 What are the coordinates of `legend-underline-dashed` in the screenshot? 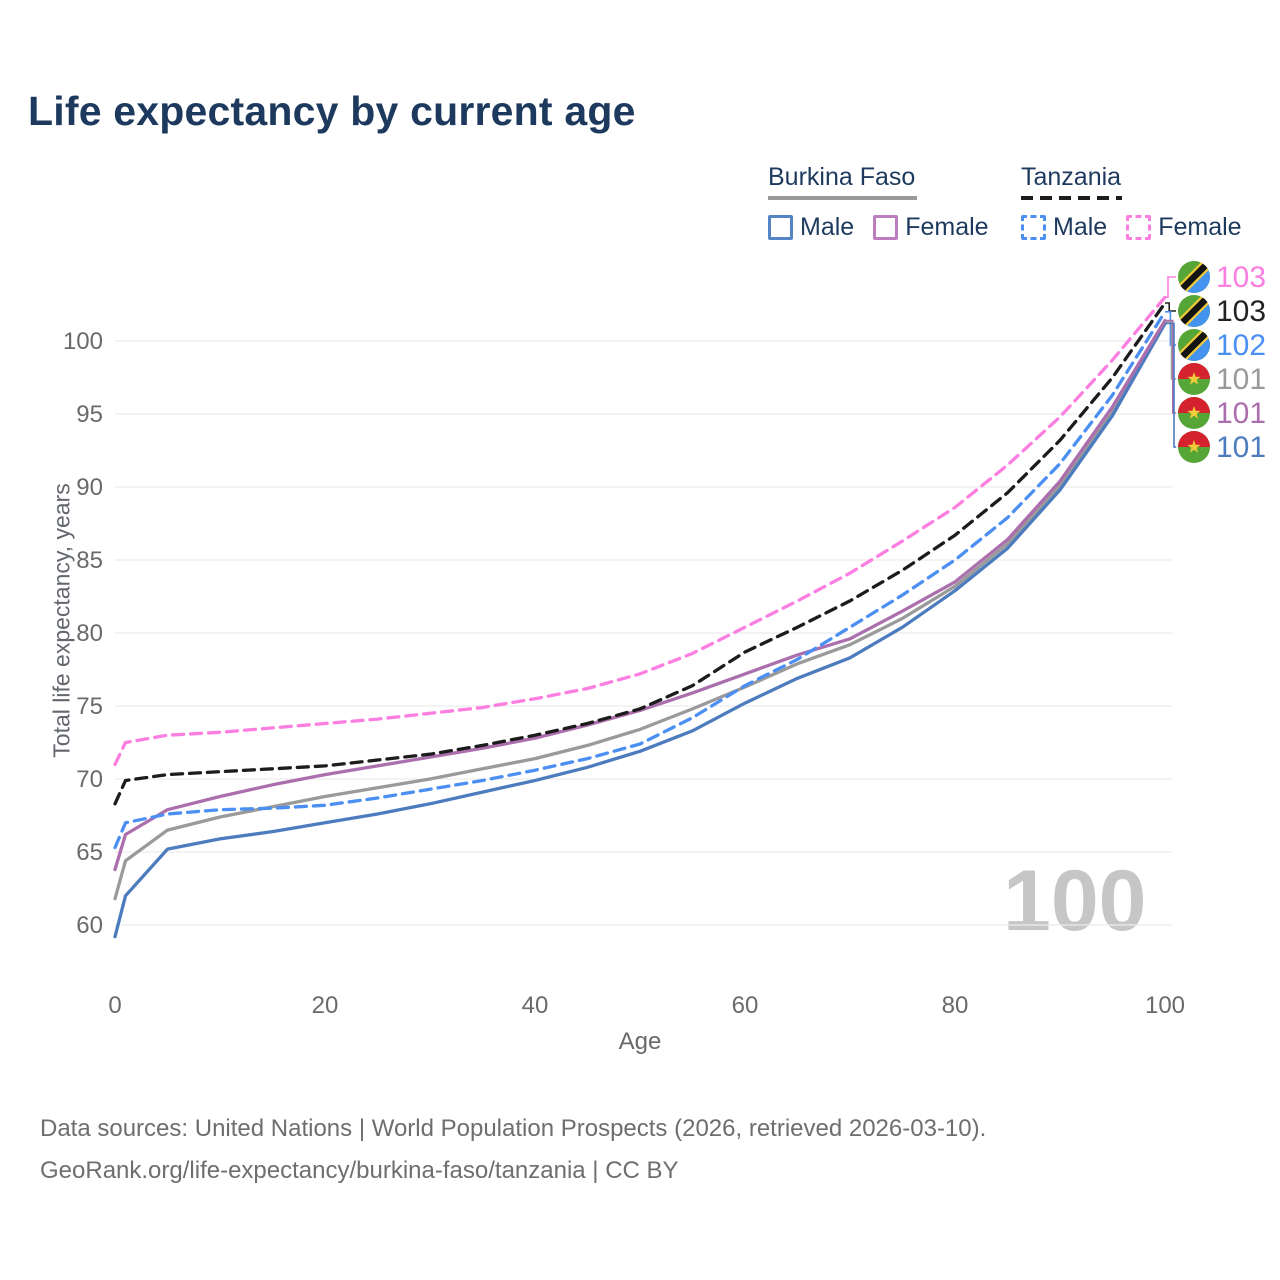 It's located at (1071, 198).